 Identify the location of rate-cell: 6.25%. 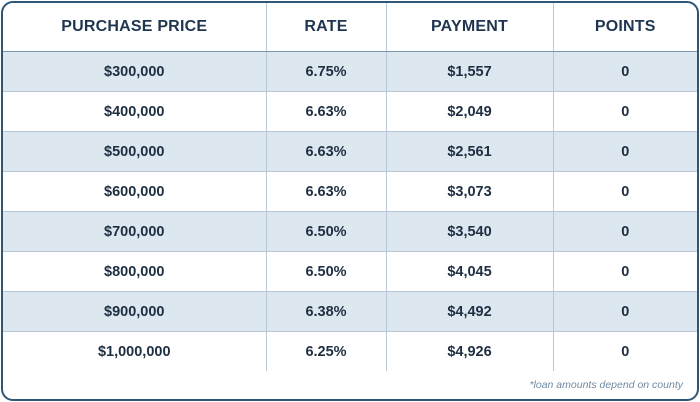
(325, 351).